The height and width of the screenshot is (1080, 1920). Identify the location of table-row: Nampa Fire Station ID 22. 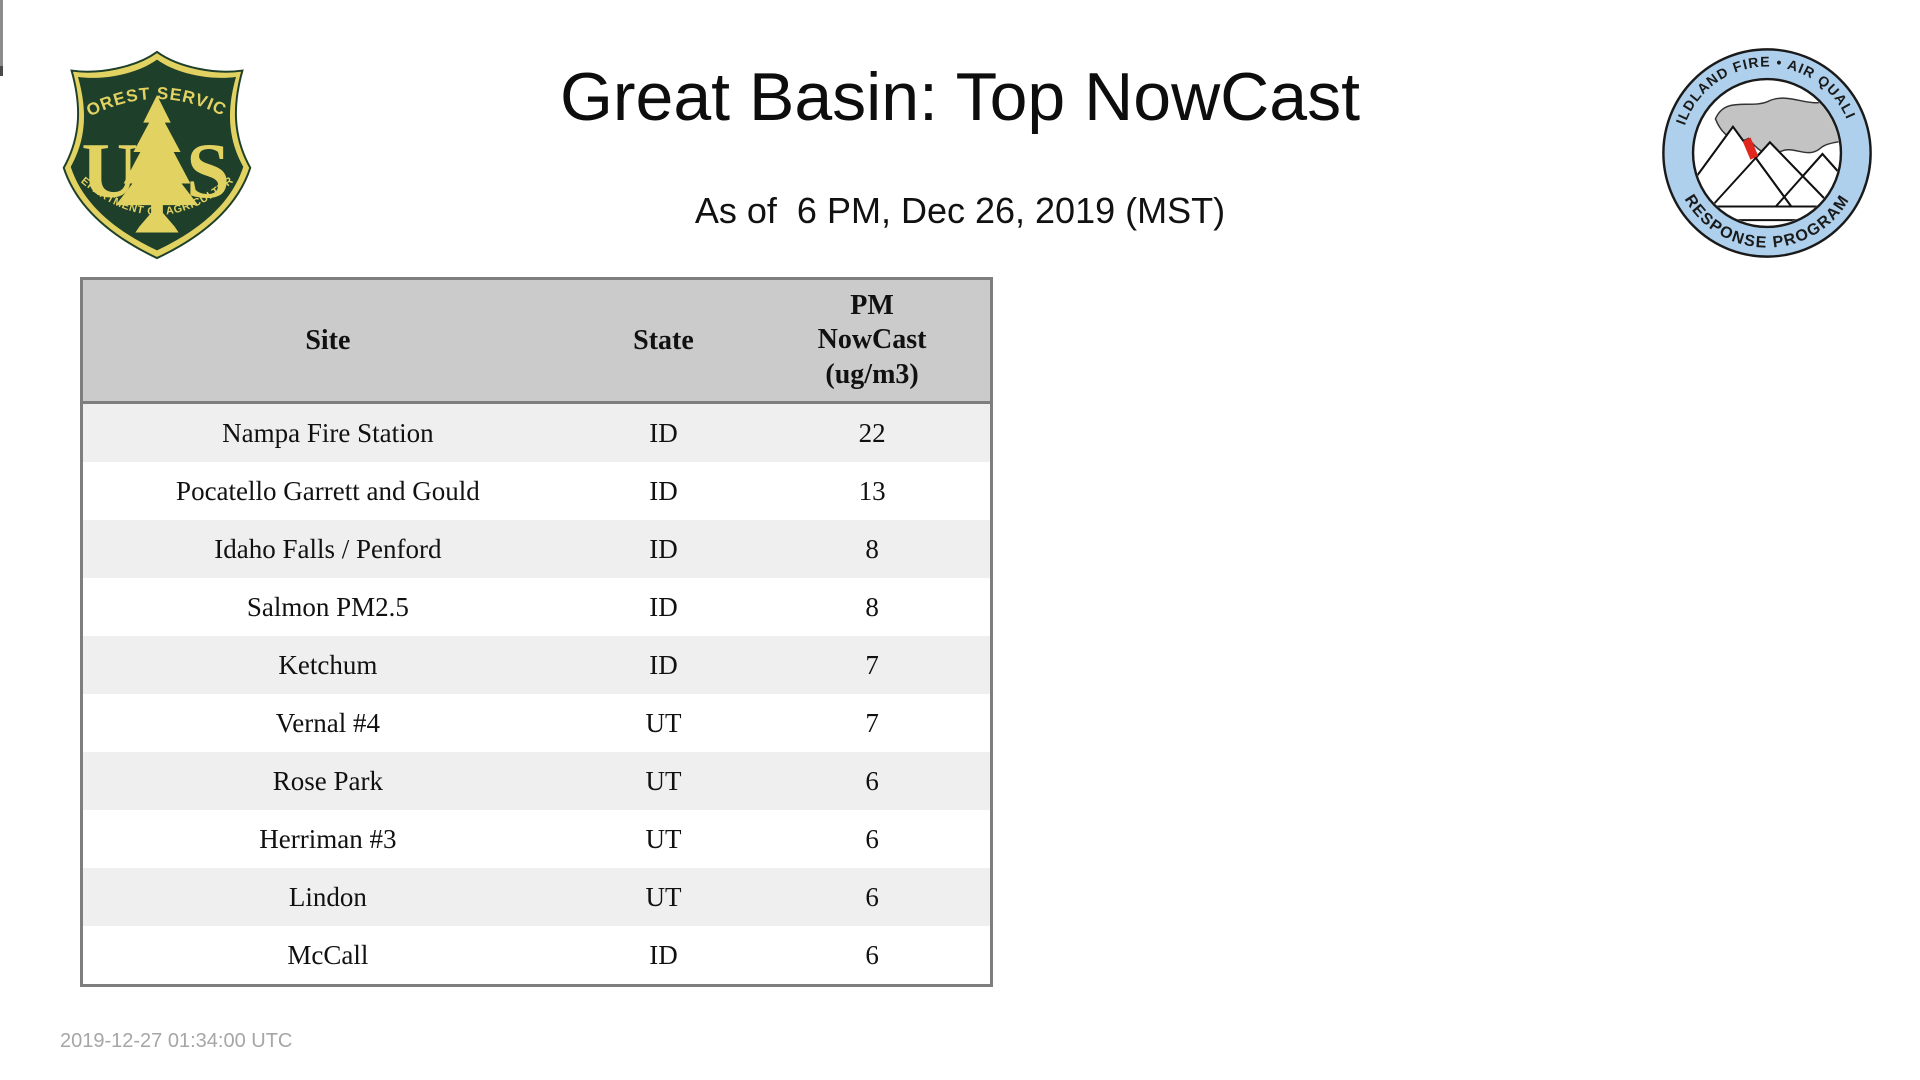
(536, 433).